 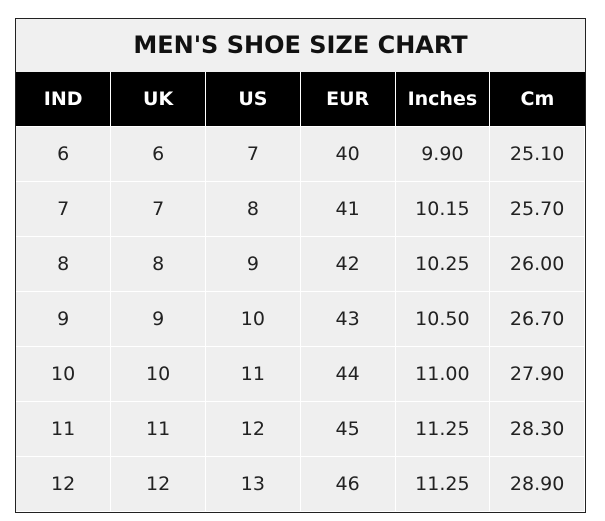 What do you see at coordinates (347, 264) in the screenshot?
I see `table-cell: 42` at bounding box center [347, 264].